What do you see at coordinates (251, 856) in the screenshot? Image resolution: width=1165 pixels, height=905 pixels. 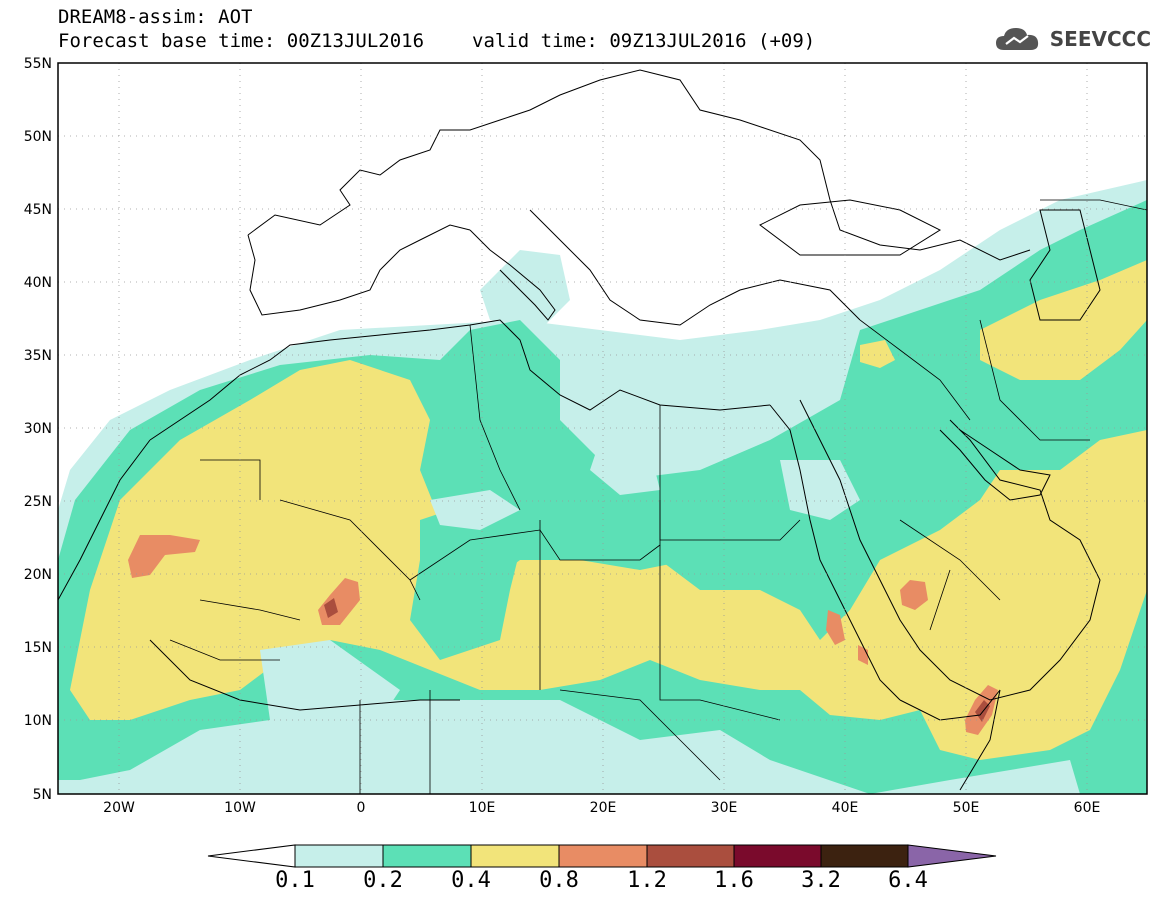 I see `colorbar-below-arrow` at bounding box center [251, 856].